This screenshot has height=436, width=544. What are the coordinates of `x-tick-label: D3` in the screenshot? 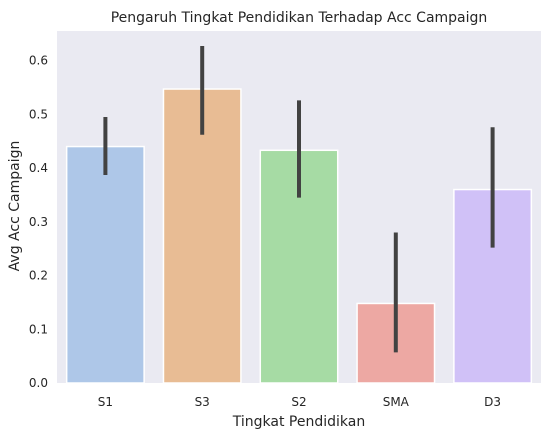 It's located at (492, 402).